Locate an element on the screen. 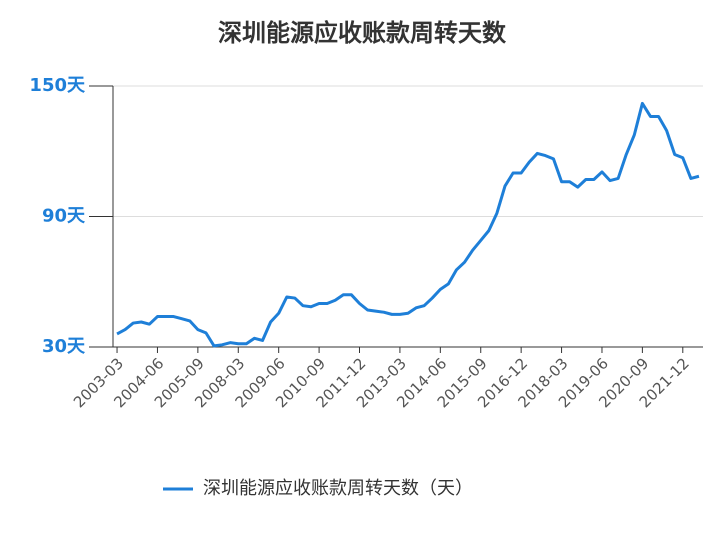 Image resolution: width=724 pixels, height=540 pixels. y-tick-label: 90天 is located at coordinates (64, 216).